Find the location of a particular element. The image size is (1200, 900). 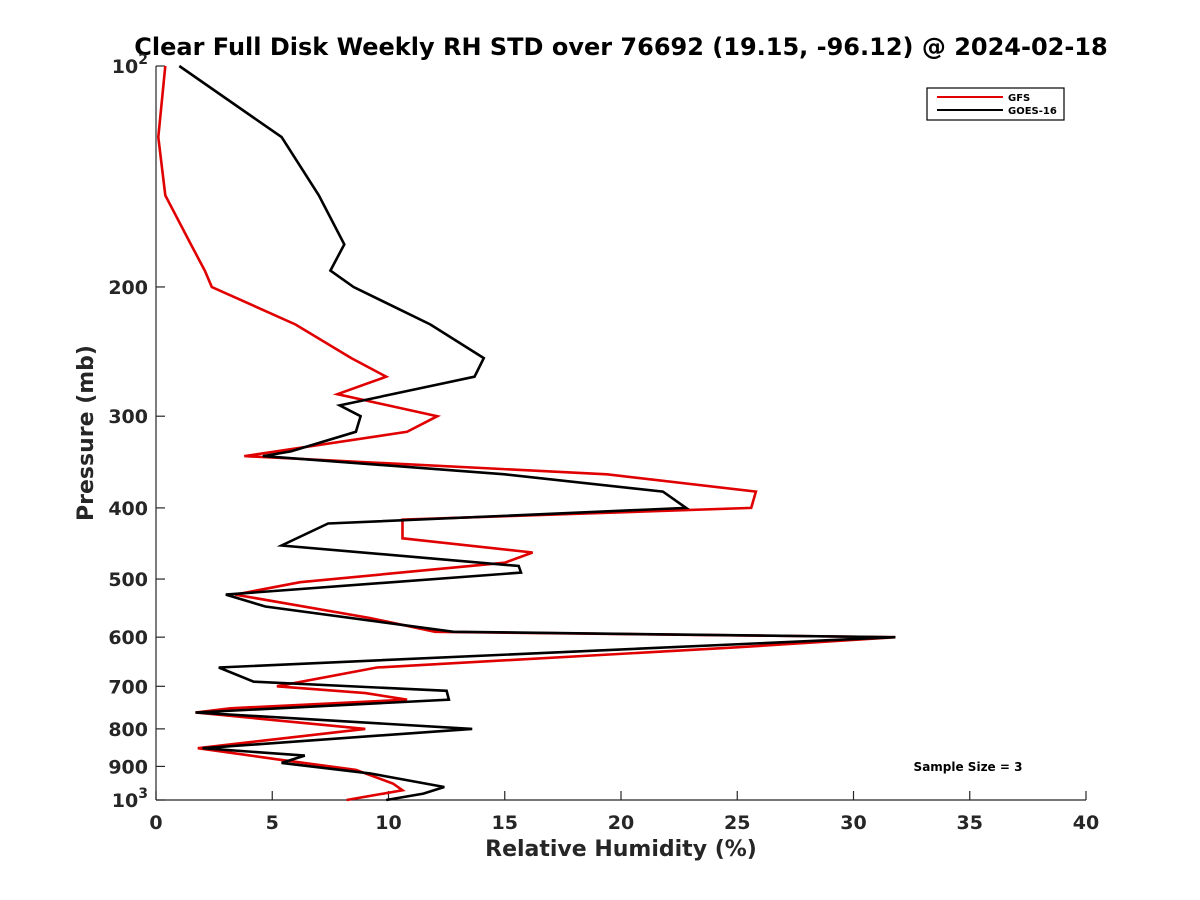

sample-size-annotation: Sample Size = 3 is located at coordinates (968, 767).